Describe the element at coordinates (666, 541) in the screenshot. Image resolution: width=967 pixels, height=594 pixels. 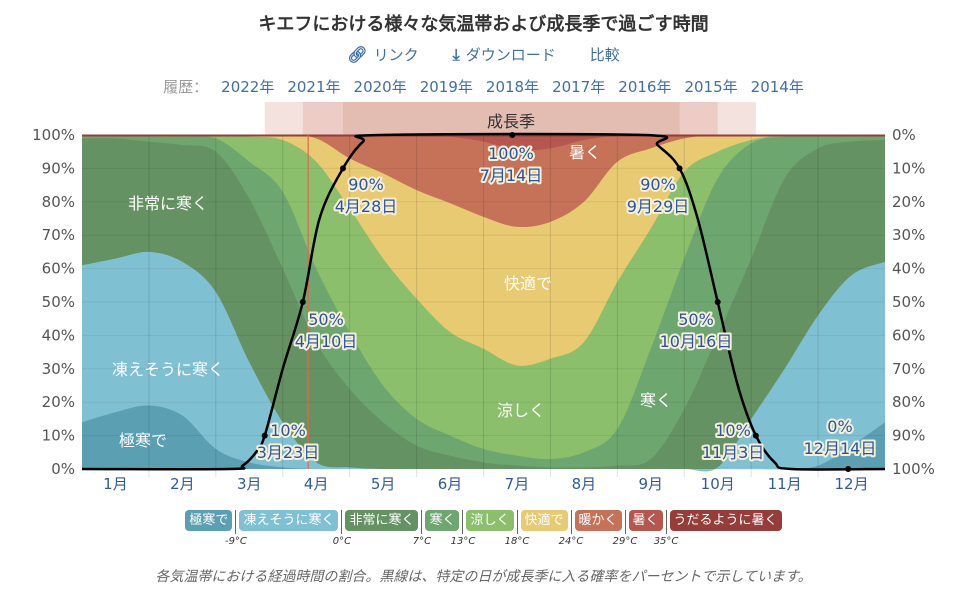
I see `threshold-label: 35°C` at that location.